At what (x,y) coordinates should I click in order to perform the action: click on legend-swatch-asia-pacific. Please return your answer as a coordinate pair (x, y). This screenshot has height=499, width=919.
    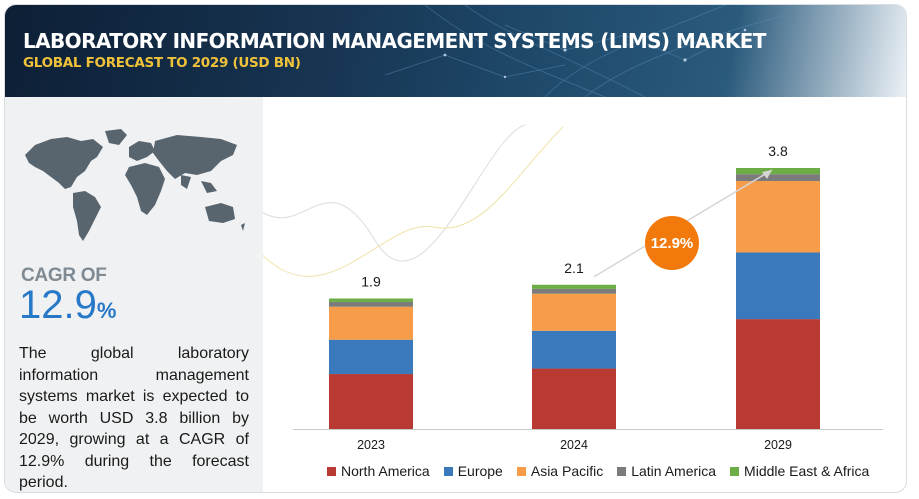
    Looking at the image, I should click on (521, 471).